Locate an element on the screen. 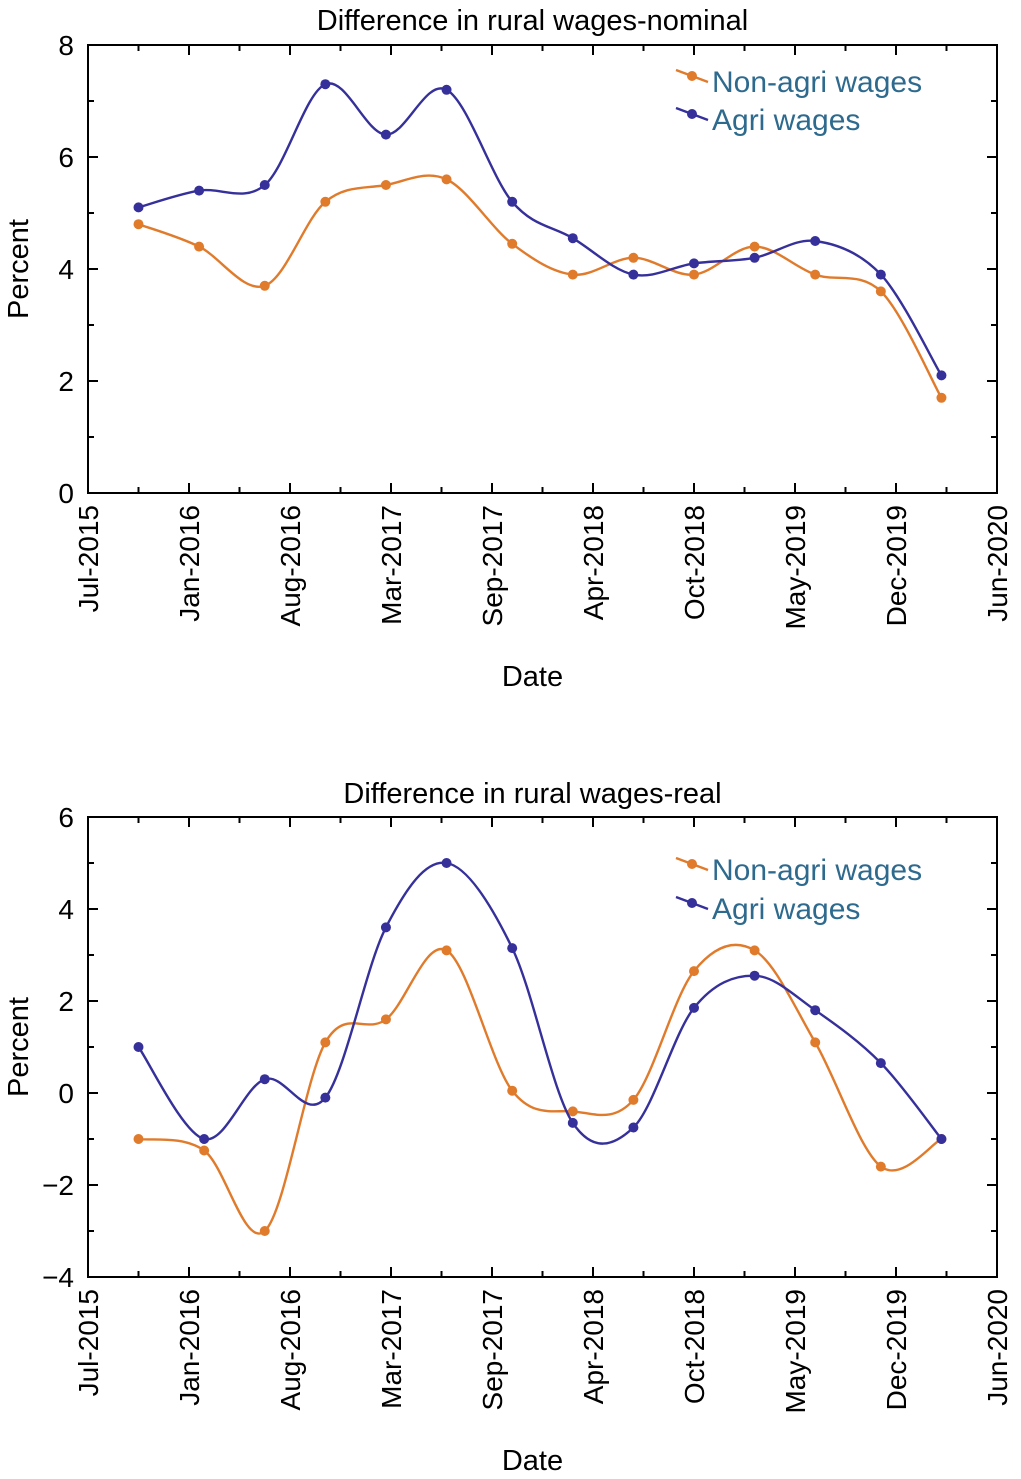 The width and height of the screenshot is (1021, 1479). x-tick-label: Jan-2016 is located at coordinates (189, 1347).